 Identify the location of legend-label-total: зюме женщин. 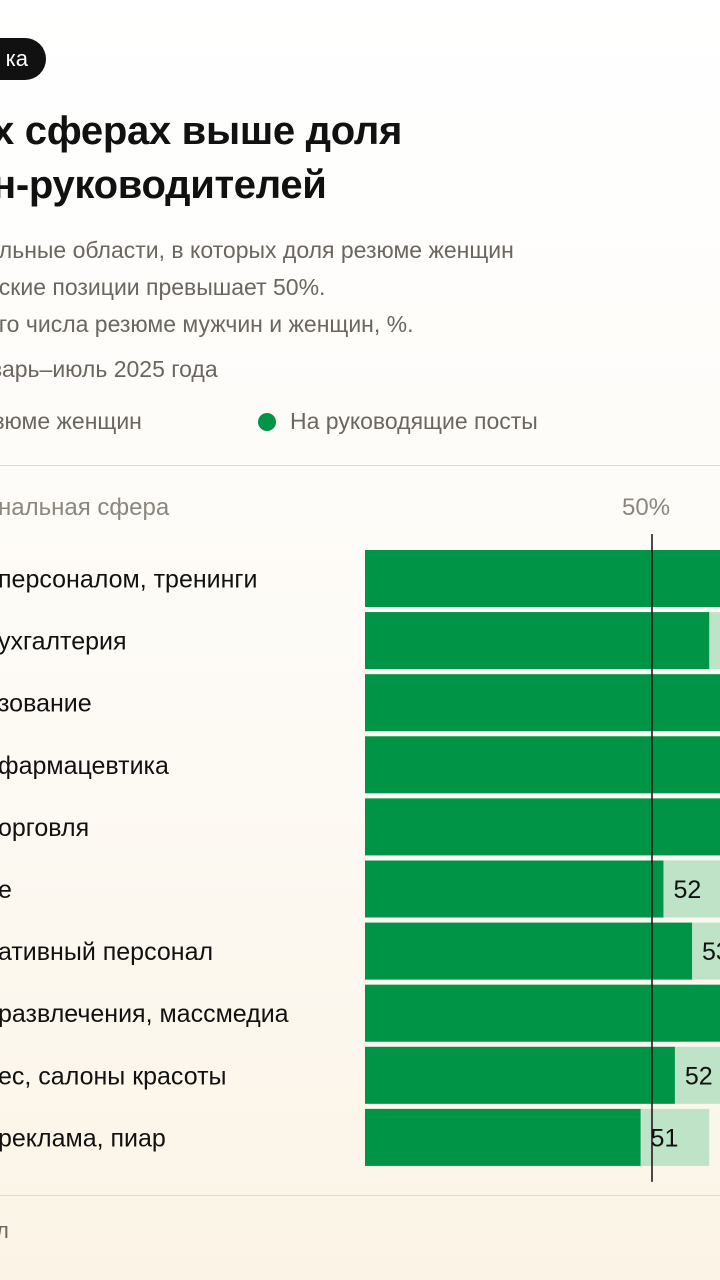
(71, 421).